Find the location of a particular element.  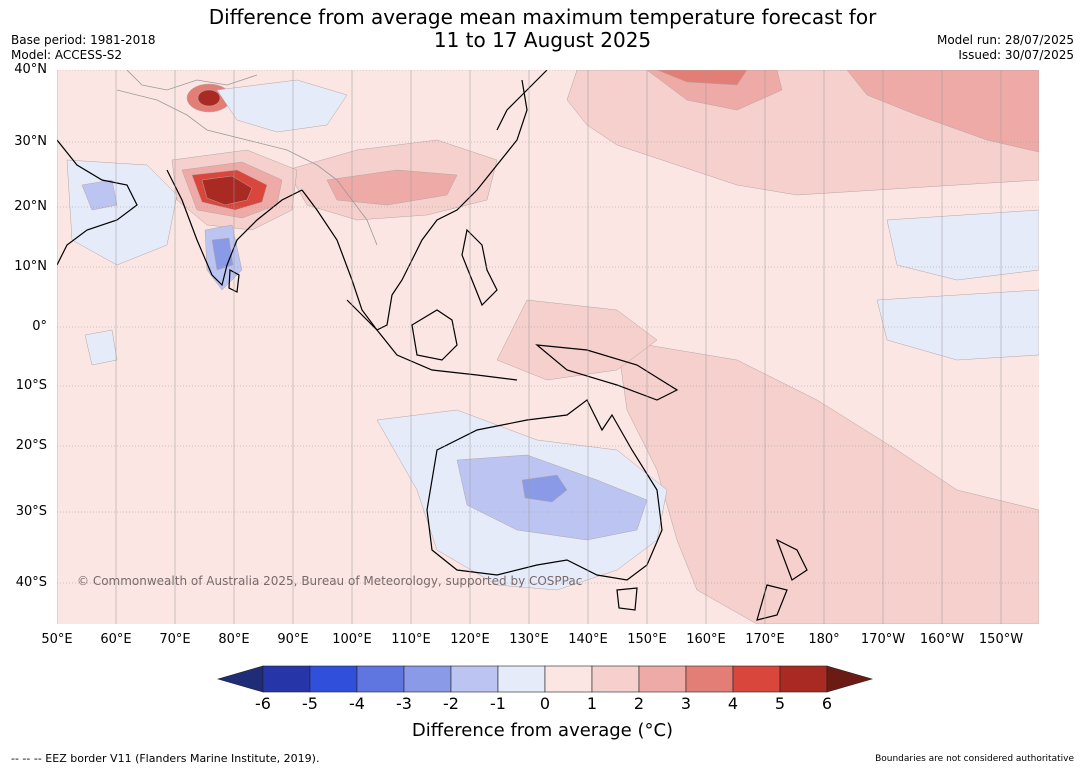

latitude-label: 40°S is located at coordinates (31, 582).